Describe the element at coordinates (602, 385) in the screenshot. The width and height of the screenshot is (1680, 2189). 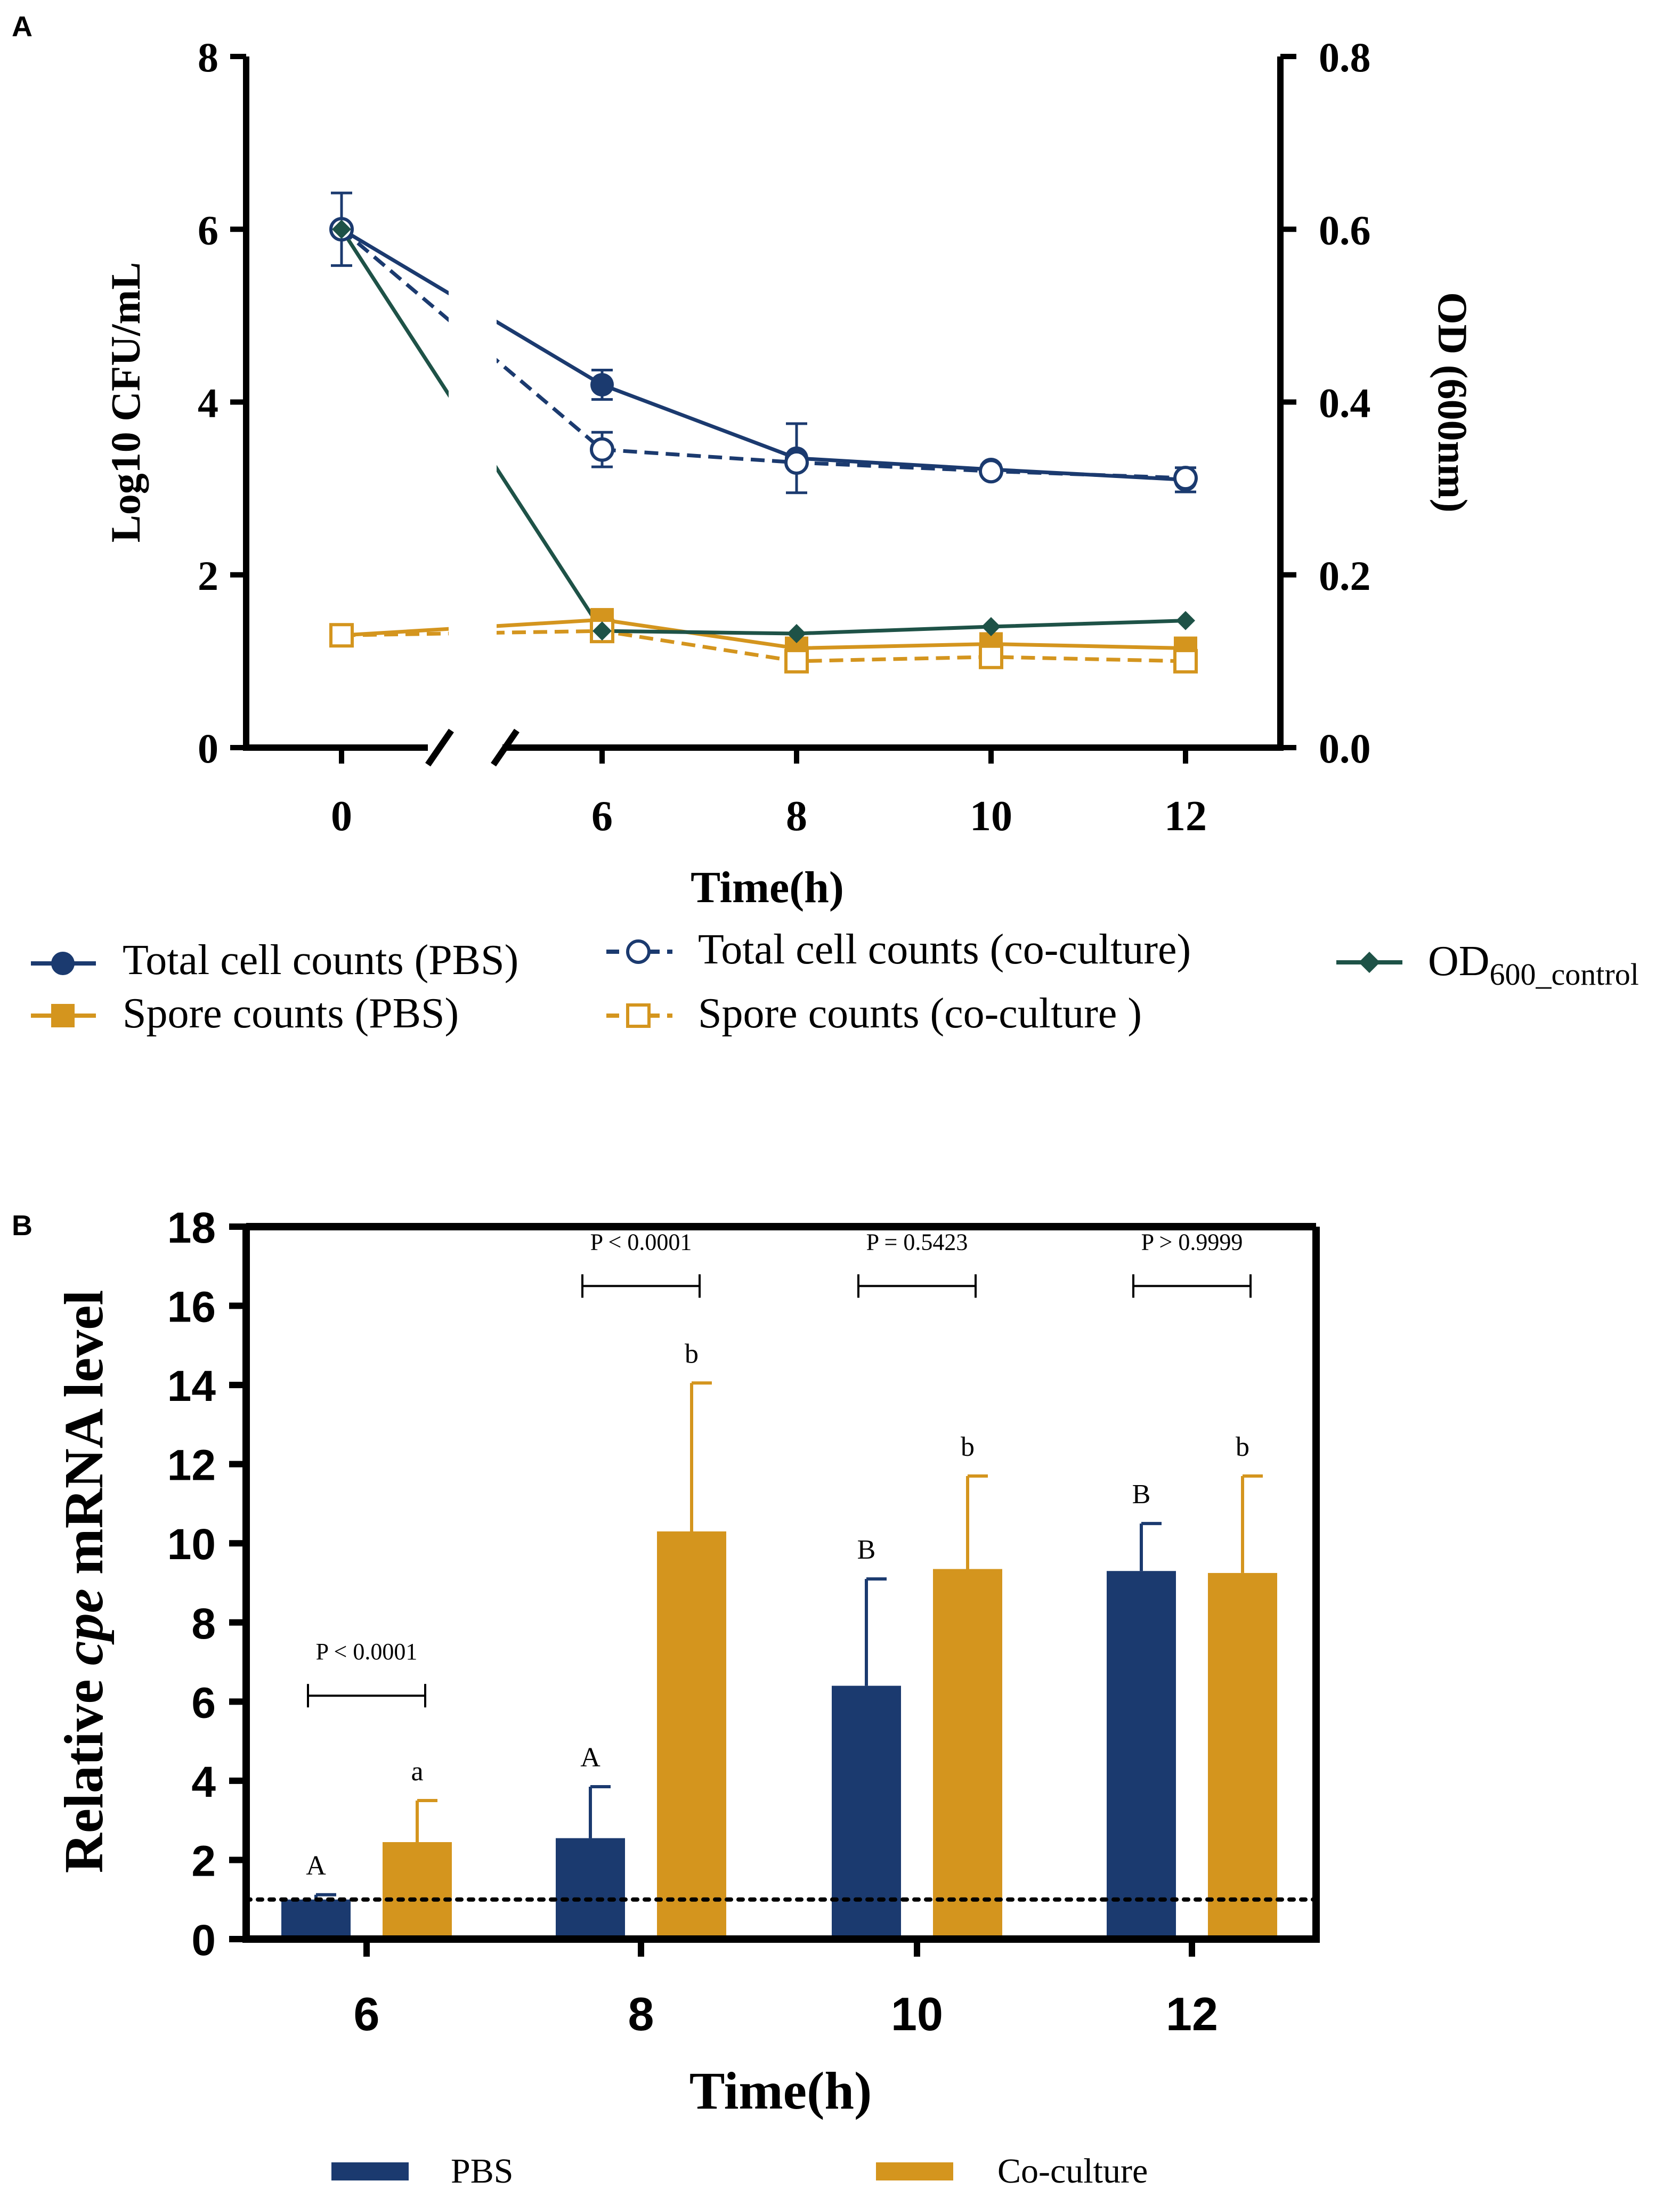
I see `data-point-circle` at that location.